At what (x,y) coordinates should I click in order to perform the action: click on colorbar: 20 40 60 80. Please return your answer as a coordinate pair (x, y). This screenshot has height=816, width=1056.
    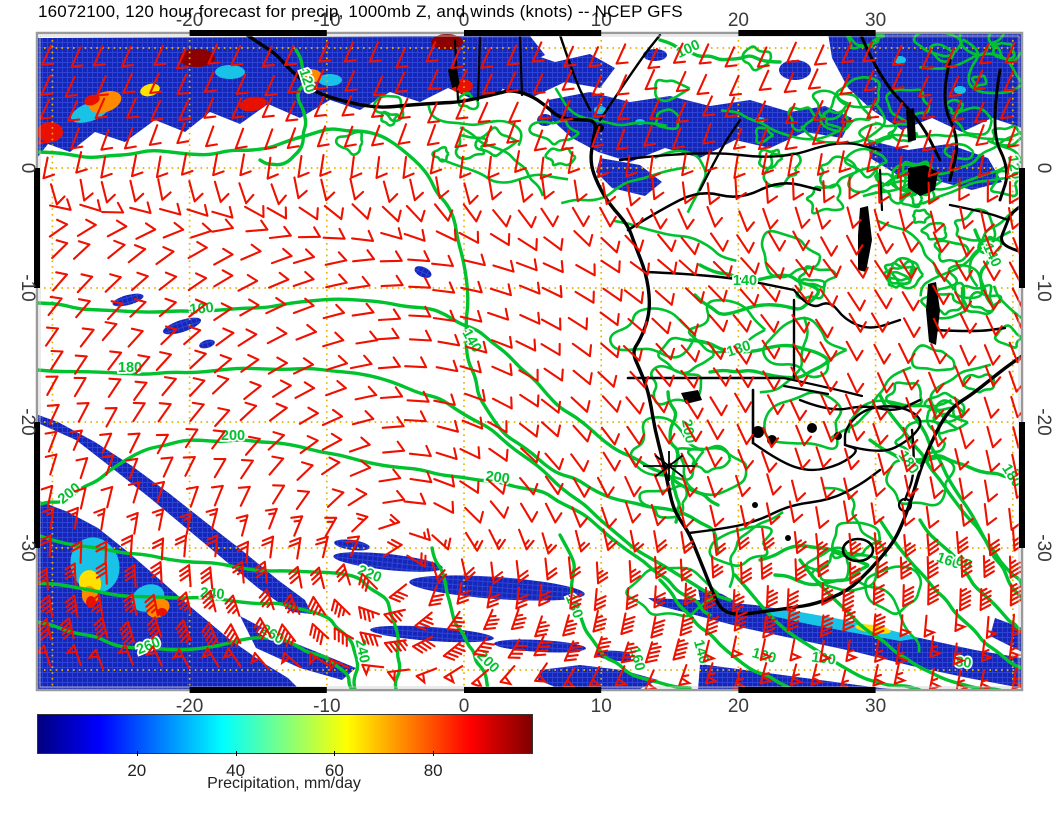
    Looking at the image, I should click on (285, 747).